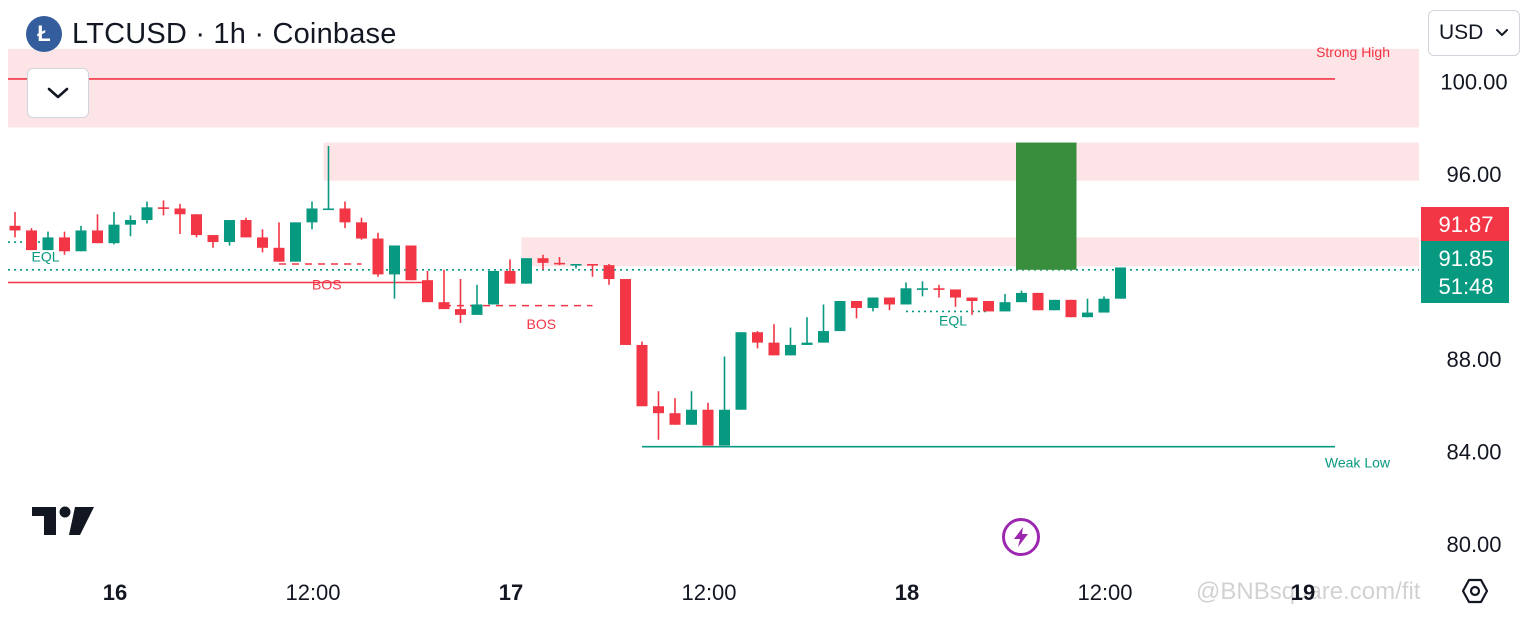 This screenshot has height=618, width=1530. What do you see at coordinates (1461, 32) in the screenshot?
I see `currency-value: USD` at bounding box center [1461, 32].